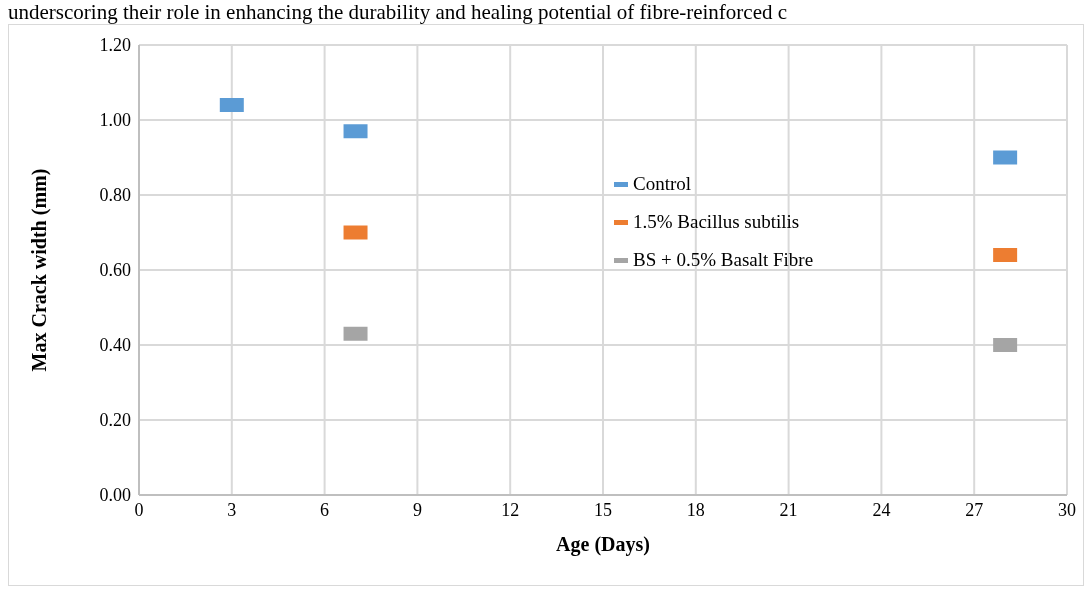 The image size is (1092, 599). I want to click on x-tick-label: 30, so click(1067, 509).